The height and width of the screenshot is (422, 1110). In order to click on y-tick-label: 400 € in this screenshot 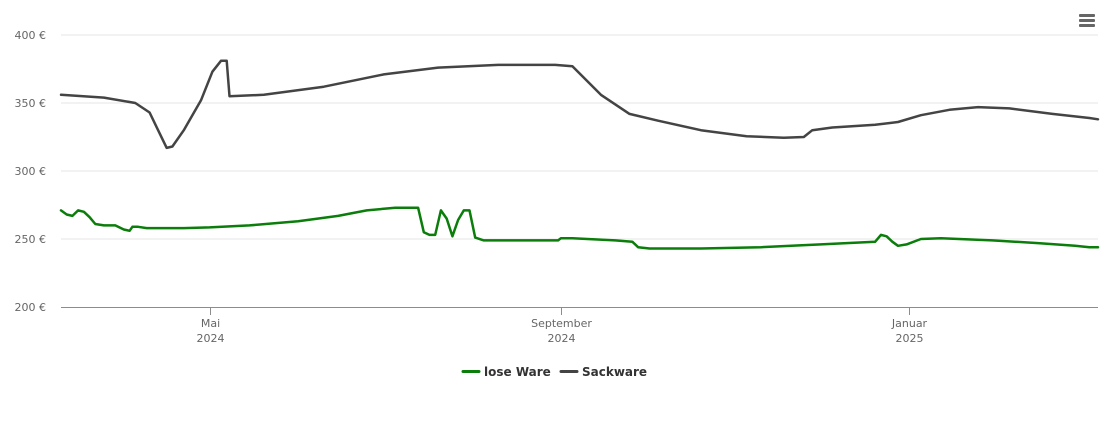, I will do `click(31, 35)`.